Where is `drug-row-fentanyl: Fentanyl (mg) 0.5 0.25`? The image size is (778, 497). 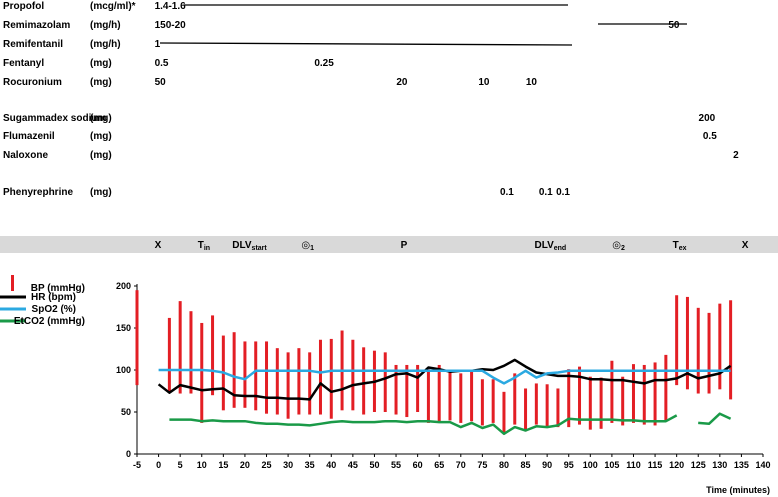 drug-row-fentanyl: Fentanyl (mg) 0.5 0.25 is located at coordinates (168, 63).